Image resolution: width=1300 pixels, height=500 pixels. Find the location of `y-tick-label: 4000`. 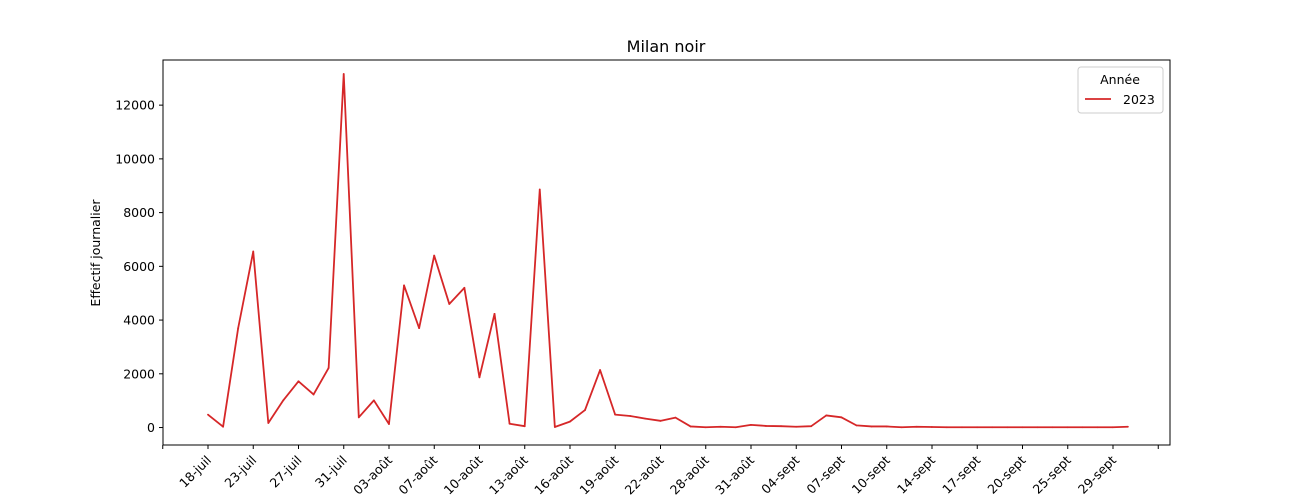

y-tick-label: 4000 is located at coordinates (139, 320).